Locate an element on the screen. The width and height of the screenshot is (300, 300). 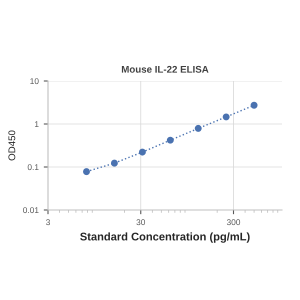
y-tick-label: 0.01 is located at coordinates (31, 210).